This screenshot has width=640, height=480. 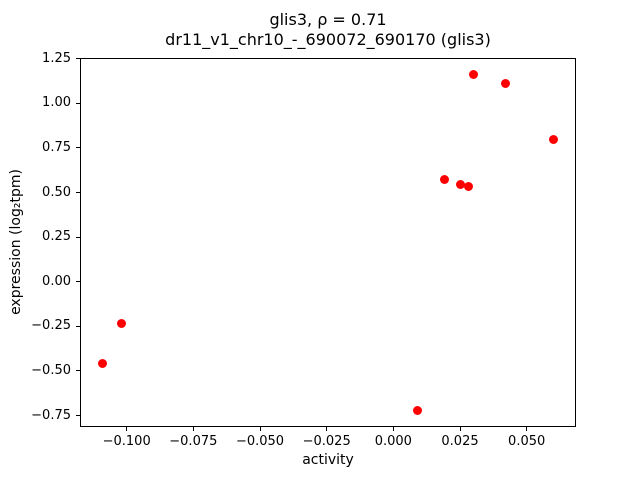 What do you see at coordinates (56, 192) in the screenshot?
I see `y-tick-label: 0.50` at bounding box center [56, 192].